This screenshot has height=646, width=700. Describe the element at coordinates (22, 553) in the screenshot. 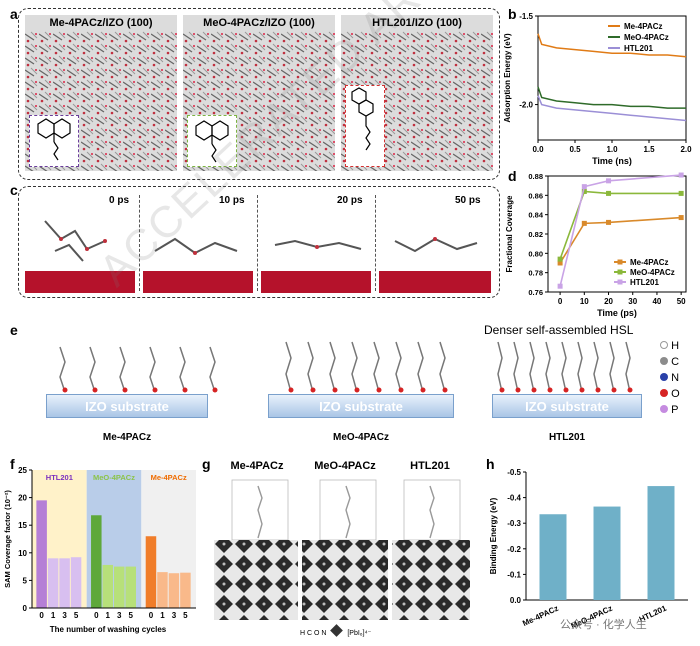

I see `y-tick-label: 10` at that location.